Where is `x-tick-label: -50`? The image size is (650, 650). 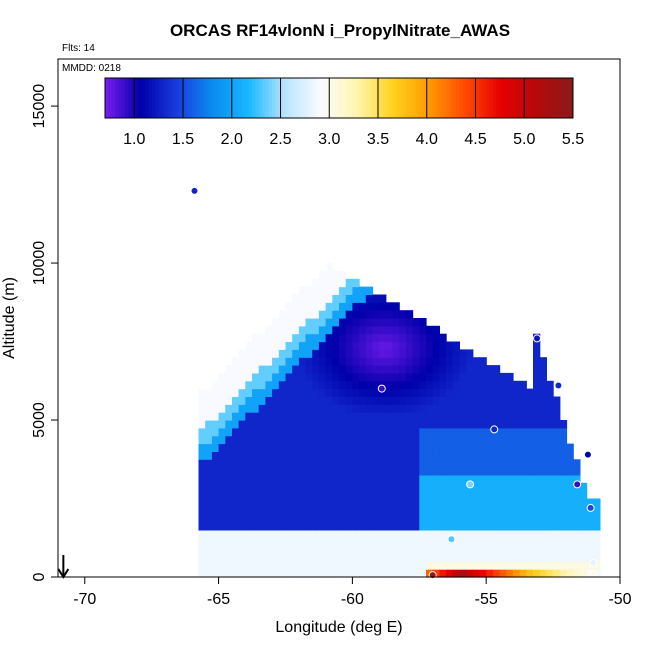
x-tick-label: -50 is located at coordinates (619, 599).